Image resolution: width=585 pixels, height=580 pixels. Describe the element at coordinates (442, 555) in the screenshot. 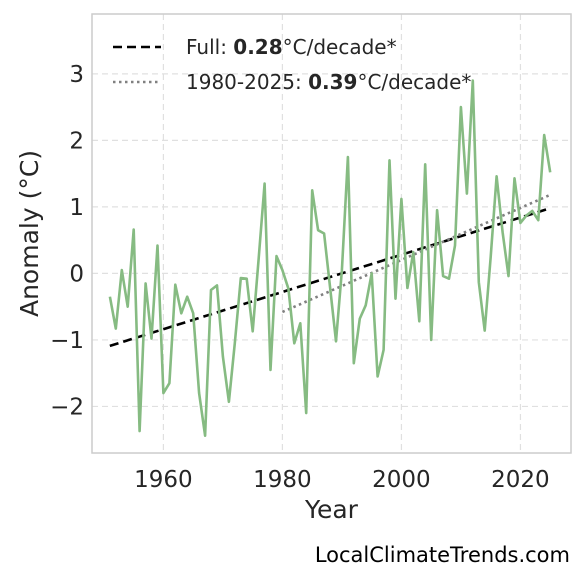

I see `source-credit: LocalClimateTrends.com` at that location.